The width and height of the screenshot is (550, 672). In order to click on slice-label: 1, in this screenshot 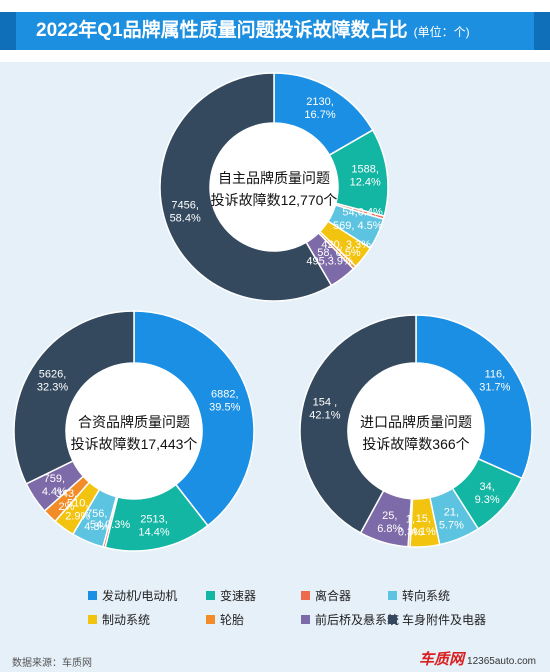, I will do `click(410, 519)`.